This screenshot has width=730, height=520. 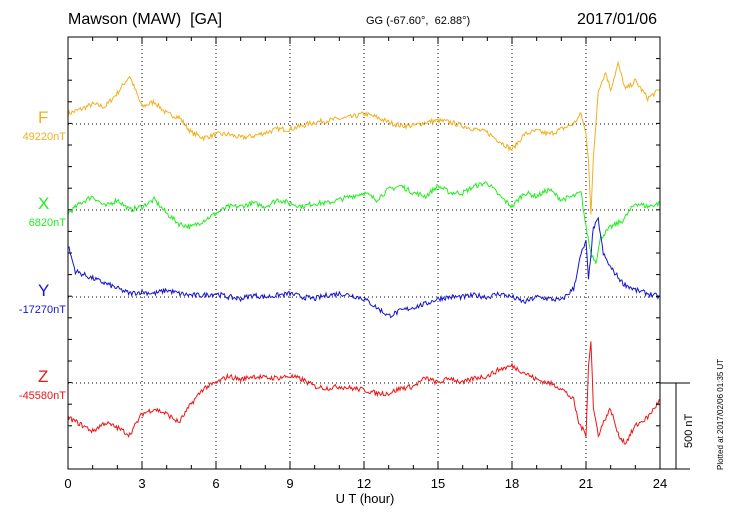 I want to click on x-tick-label: 6, so click(x=216, y=483).